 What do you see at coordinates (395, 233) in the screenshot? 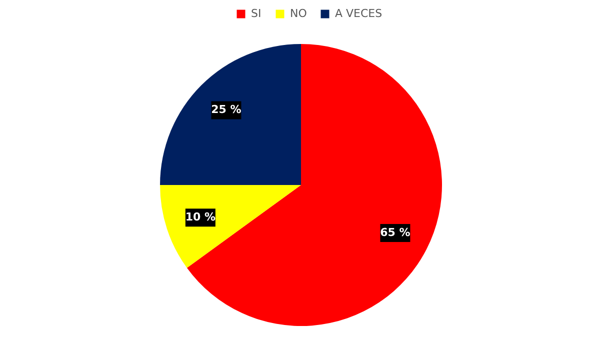
I see `data-label: 65 %` at bounding box center [395, 233].